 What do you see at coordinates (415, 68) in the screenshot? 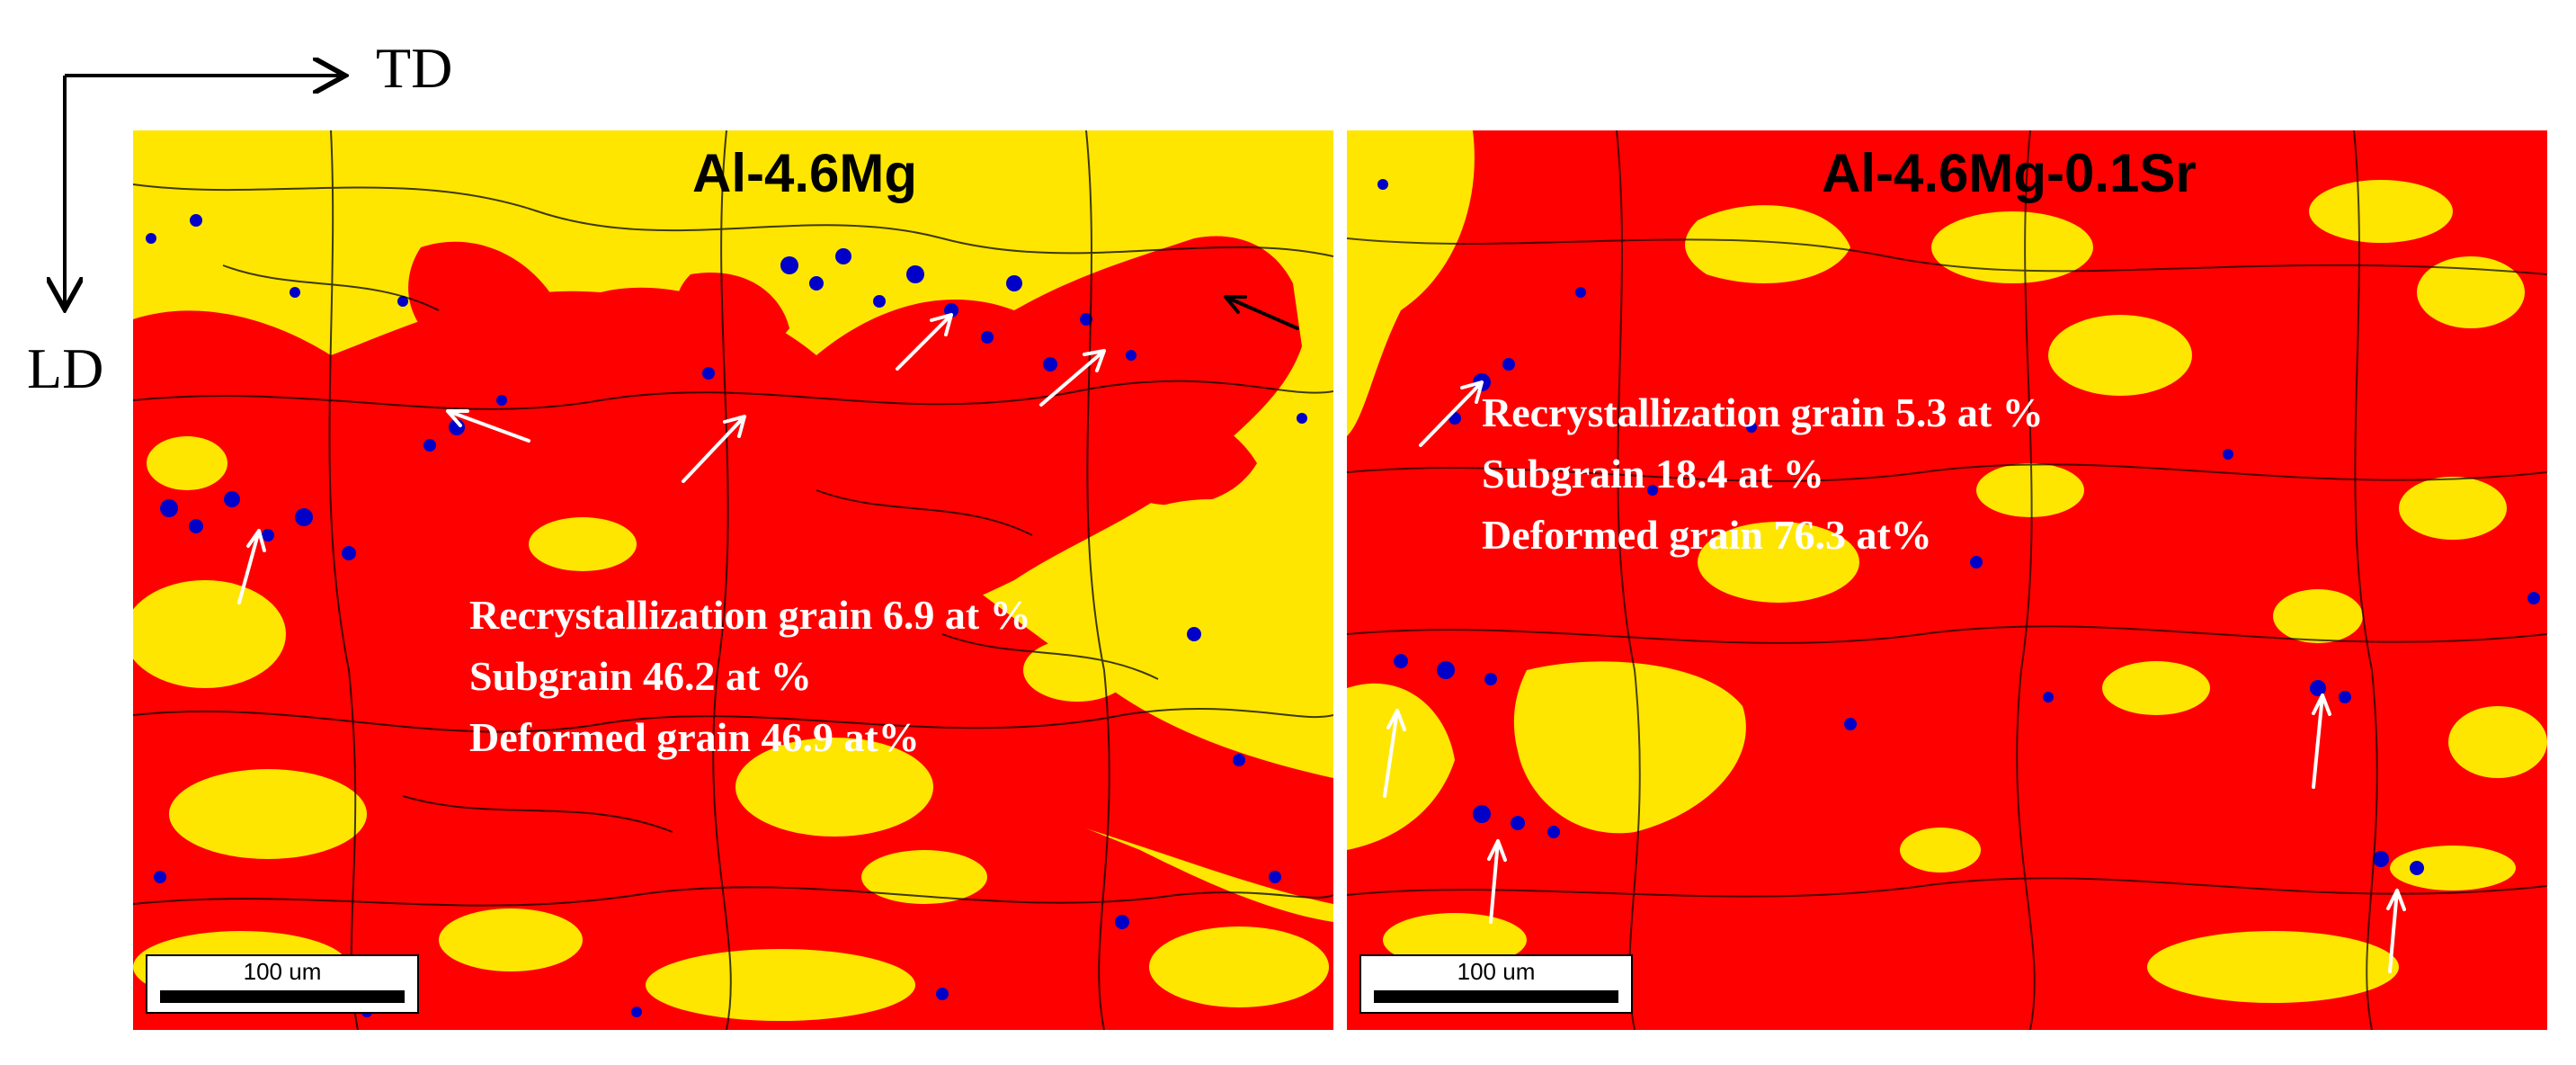
I see `td-label: TD` at bounding box center [415, 68].